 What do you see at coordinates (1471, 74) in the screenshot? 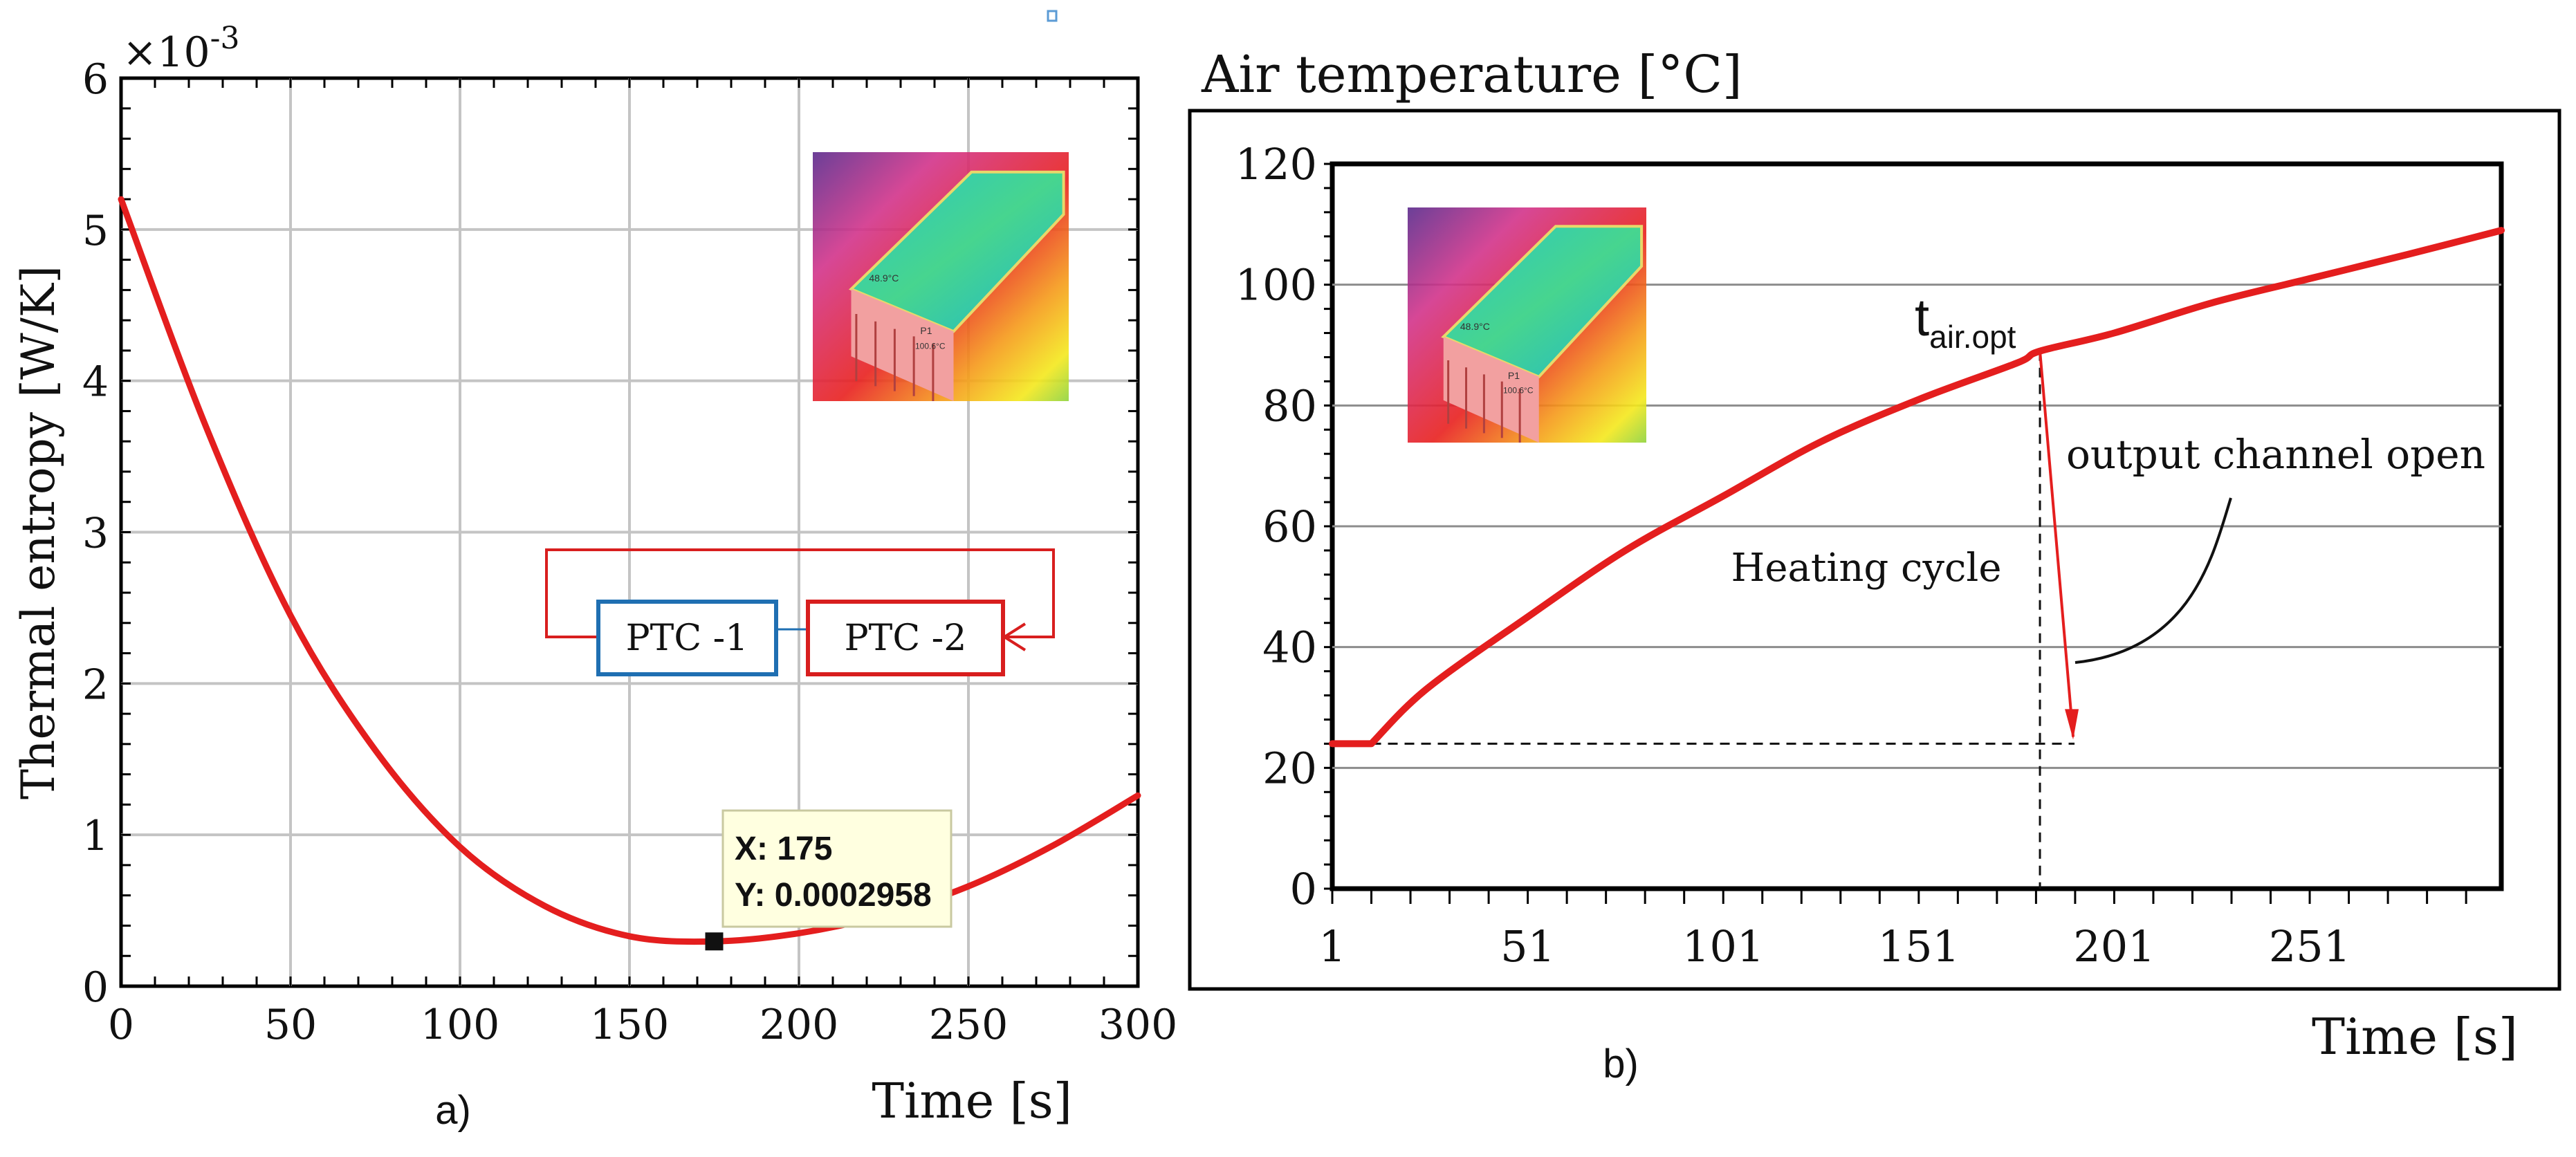
I see `chart-b-title: Air temperature [°C]` at bounding box center [1471, 74].